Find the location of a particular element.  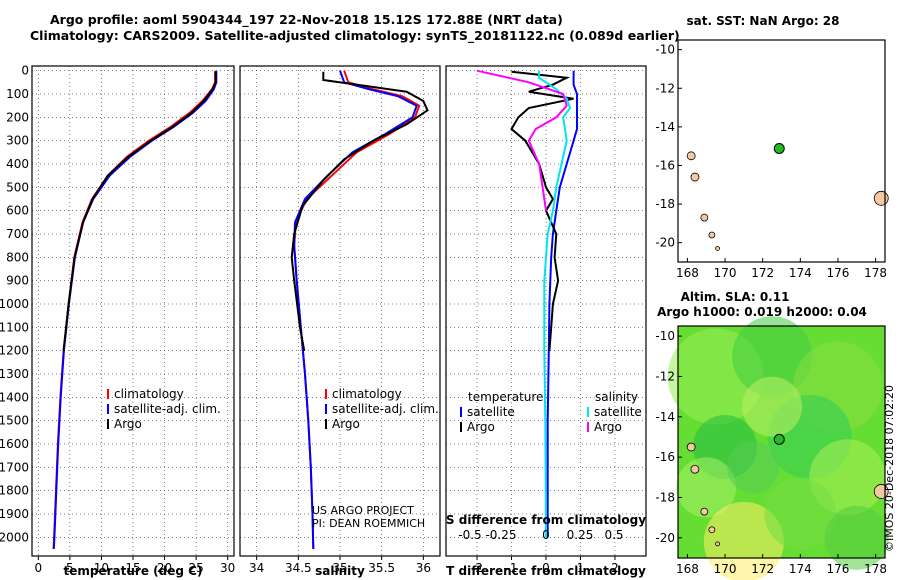

x-tick-label: 0 is located at coordinates (38, 568).